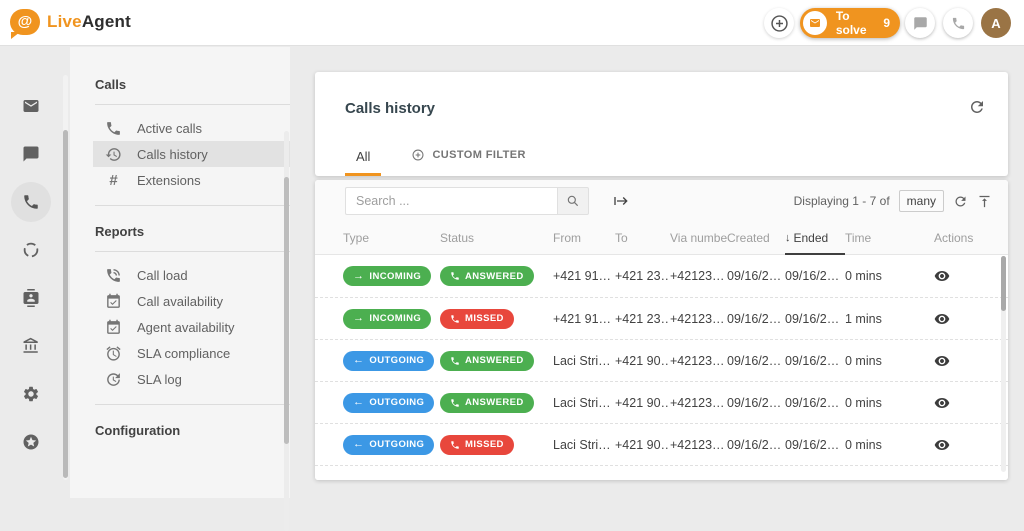 Image resolution: width=1024 pixels, height=531 pixels. I want to click on column-header-type: Type, so click(356, 238).